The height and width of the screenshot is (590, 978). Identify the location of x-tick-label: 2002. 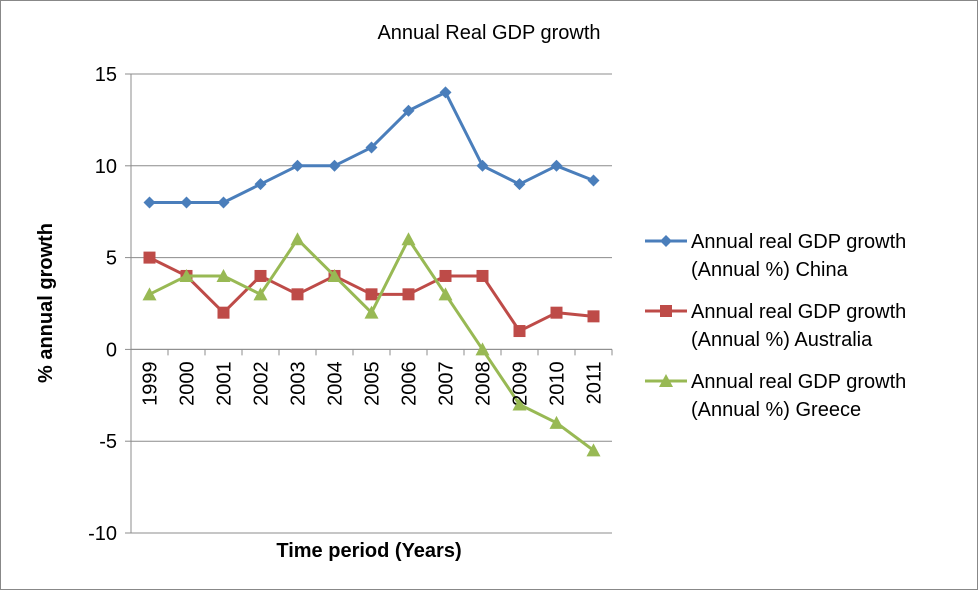
(262, 383).